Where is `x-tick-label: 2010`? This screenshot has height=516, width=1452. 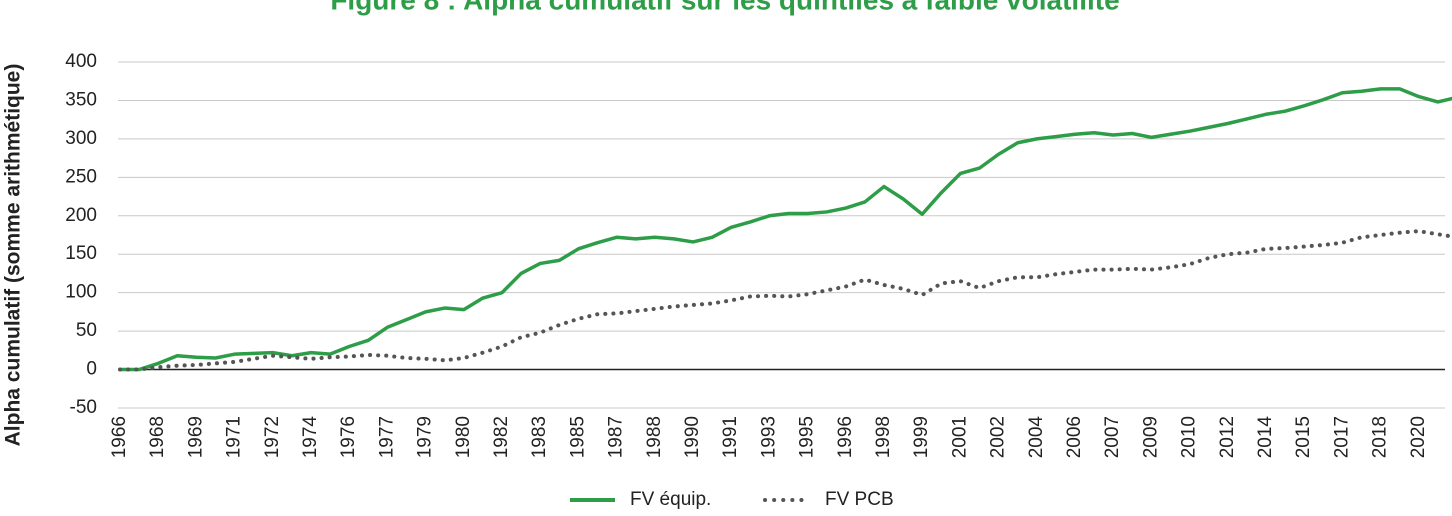
x-tick-label: 2010 is located at coordinates (1189, 437).